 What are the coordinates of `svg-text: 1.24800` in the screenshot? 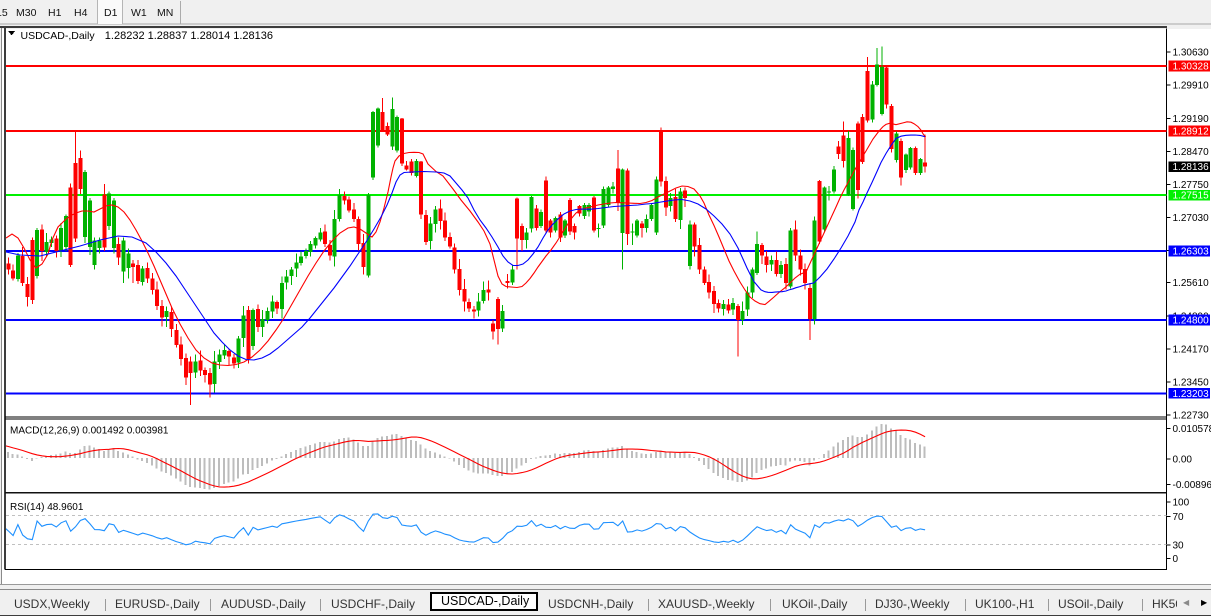 It's located at (1191, 320).